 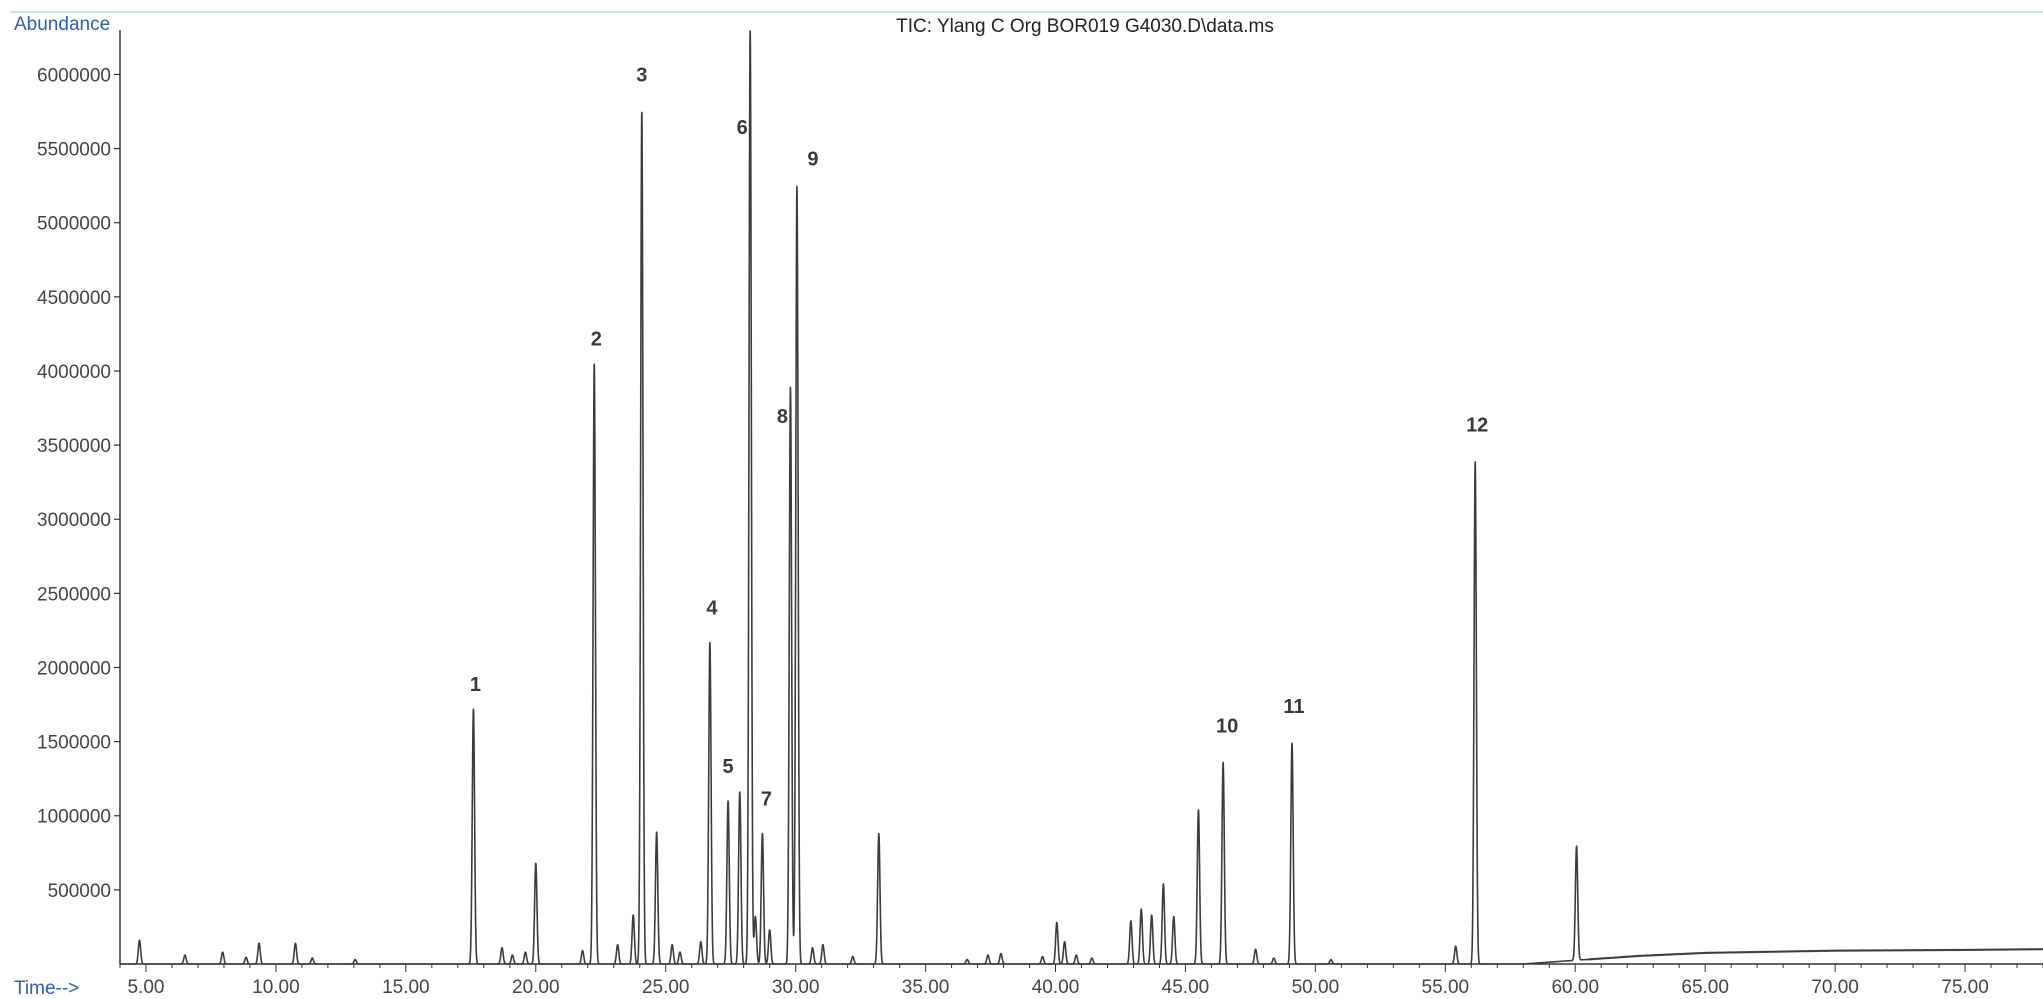 What do you see at coordinates (1293, 707) in the screenshot?
I see `peak-label: 11` at bounding box center [1293, 707].